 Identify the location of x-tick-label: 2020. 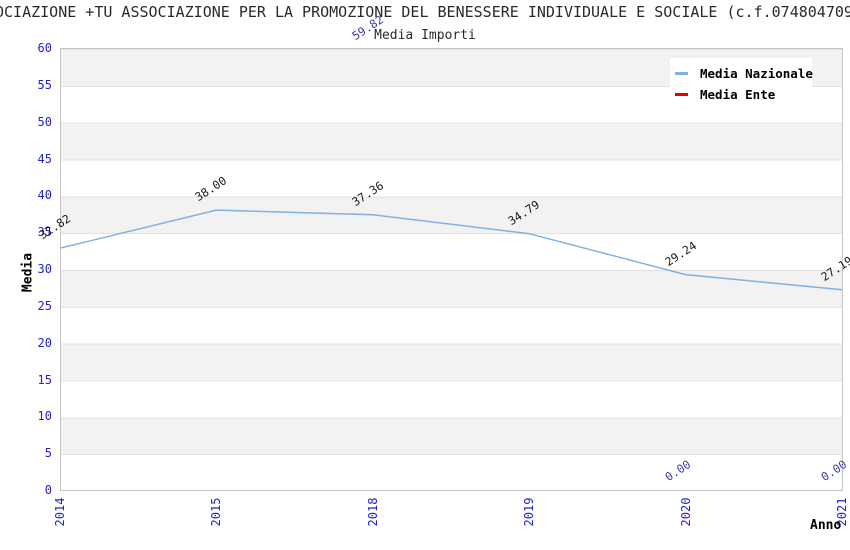
(685, 512).